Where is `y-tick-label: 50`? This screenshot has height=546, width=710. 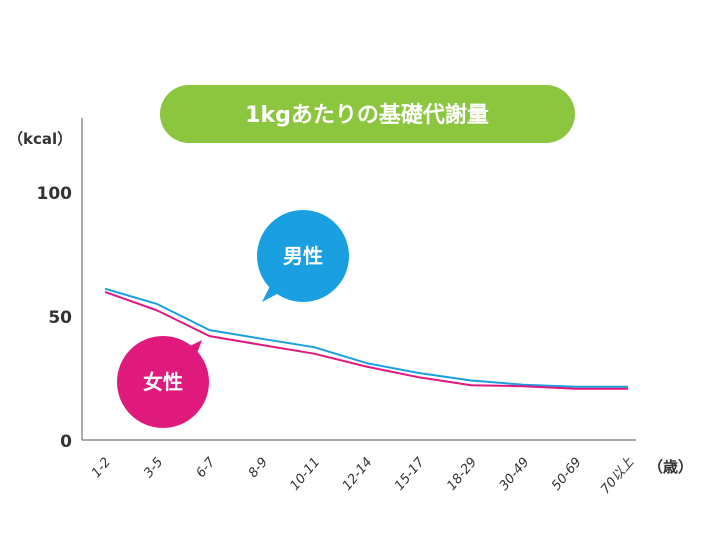
y-tick-label: 50 is located at coordinates (60, 318).